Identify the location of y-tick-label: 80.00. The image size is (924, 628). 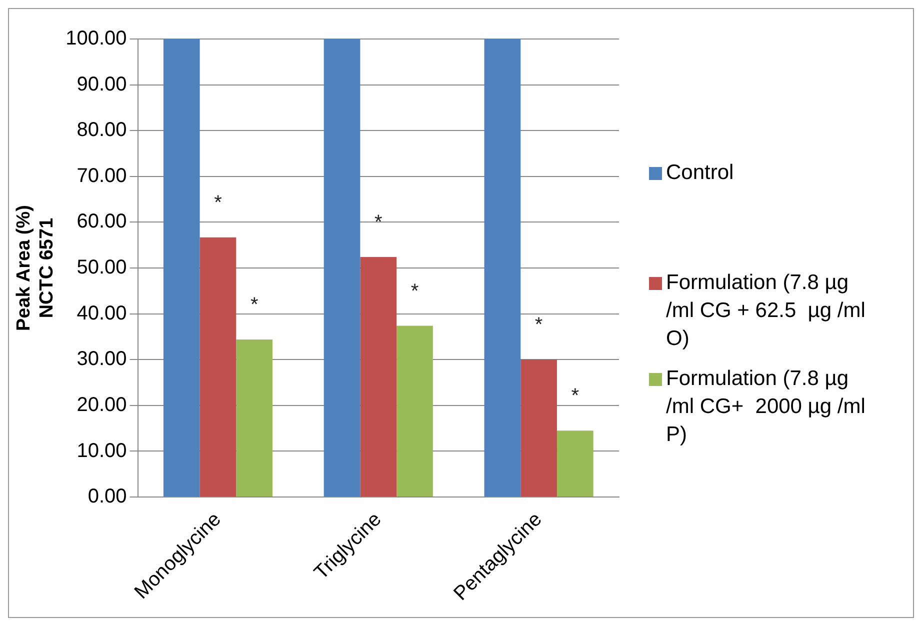
(101, 130).